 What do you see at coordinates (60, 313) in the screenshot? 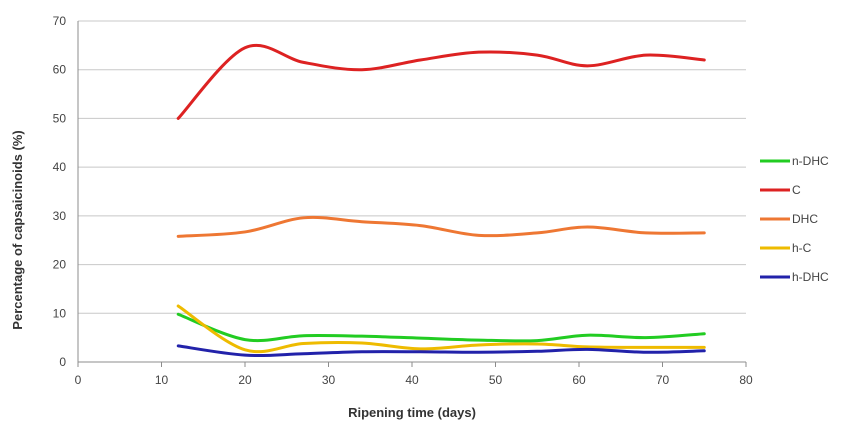
I see `y-tick-label: 10` at bounding box center [60, 313].